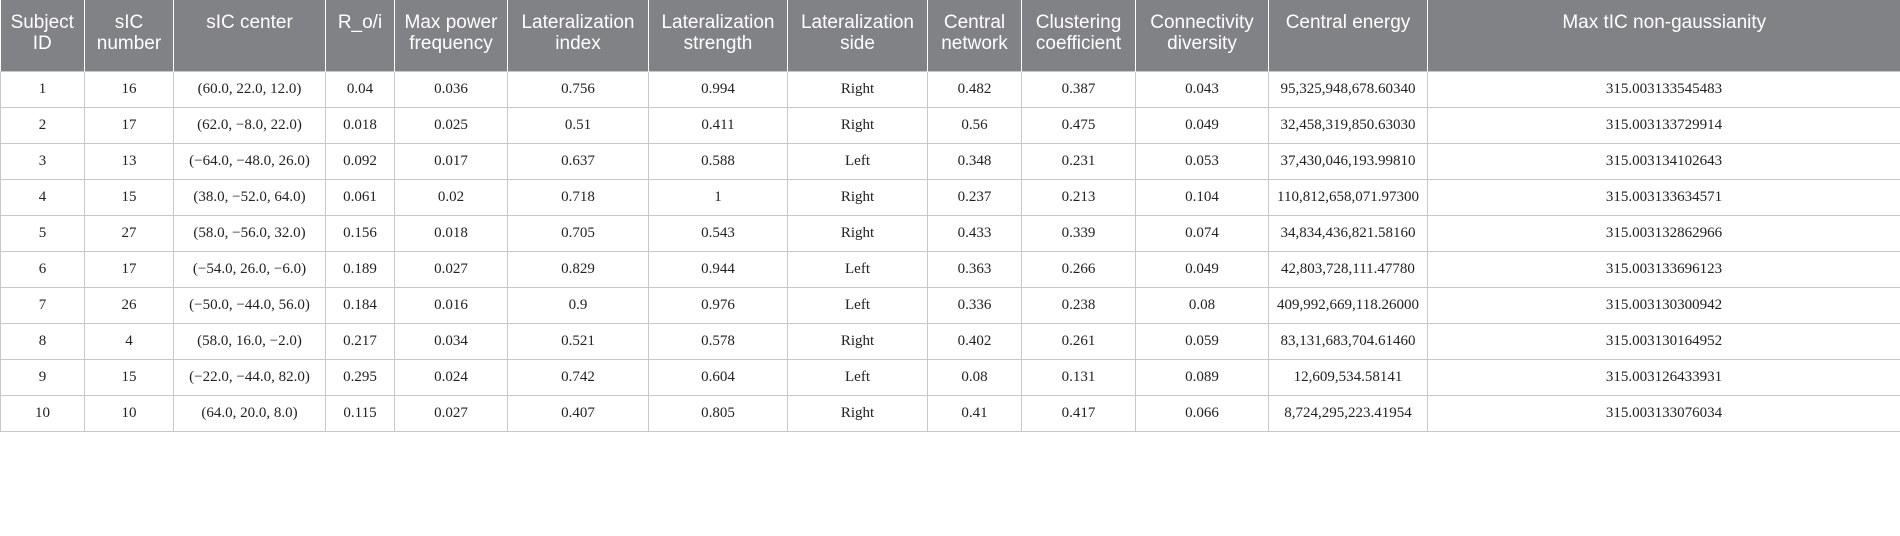 The image size is (1900, 536). What do you see at coordinates (578, 269) in the screenshot?
I see `table-cell: 0.829` at bounding box center [578, 269].